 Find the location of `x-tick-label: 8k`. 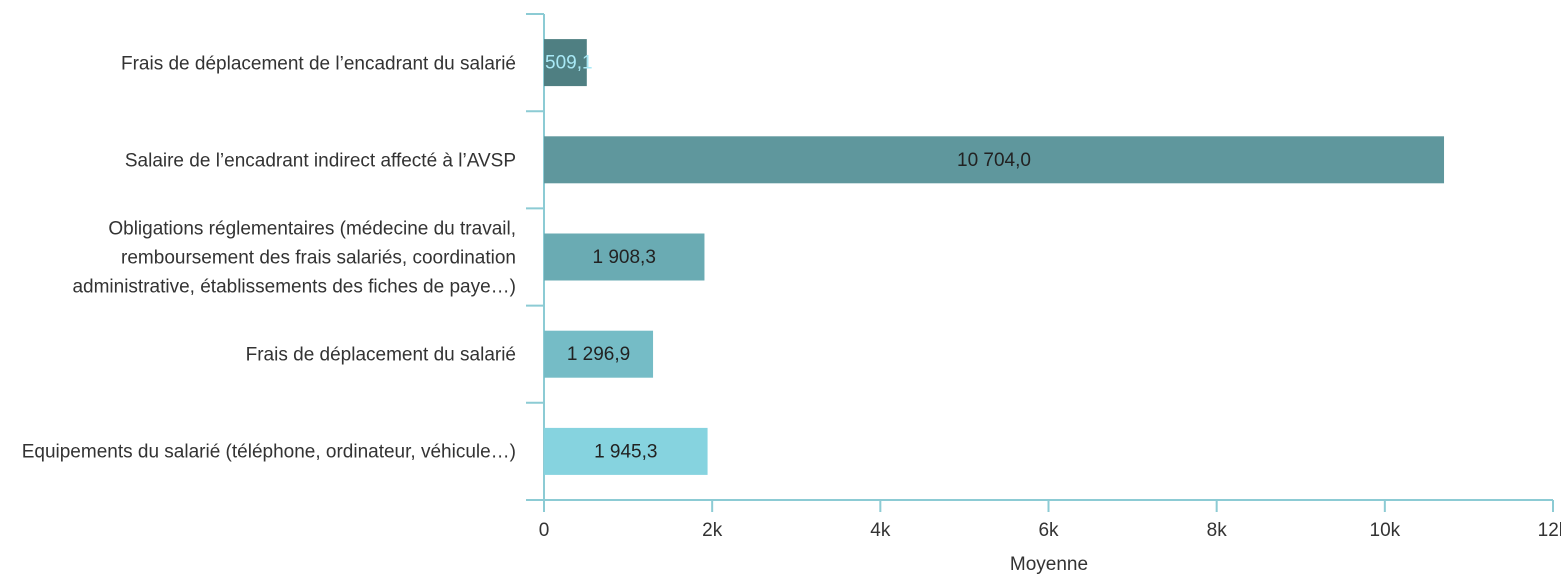

x-tick-label: 8k is located at coordinates (1217, 530).